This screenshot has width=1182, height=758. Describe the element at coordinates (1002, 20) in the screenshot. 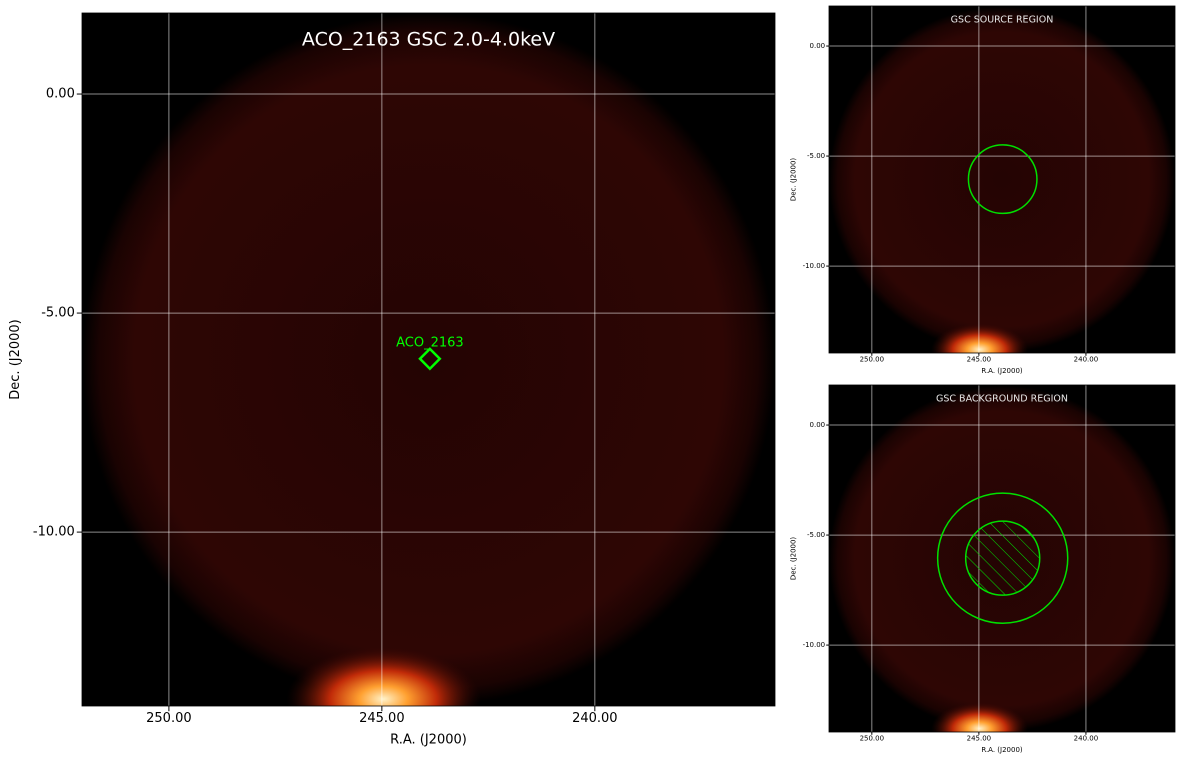

I see `panel-title: GSC SOURCE REGION` at that location.